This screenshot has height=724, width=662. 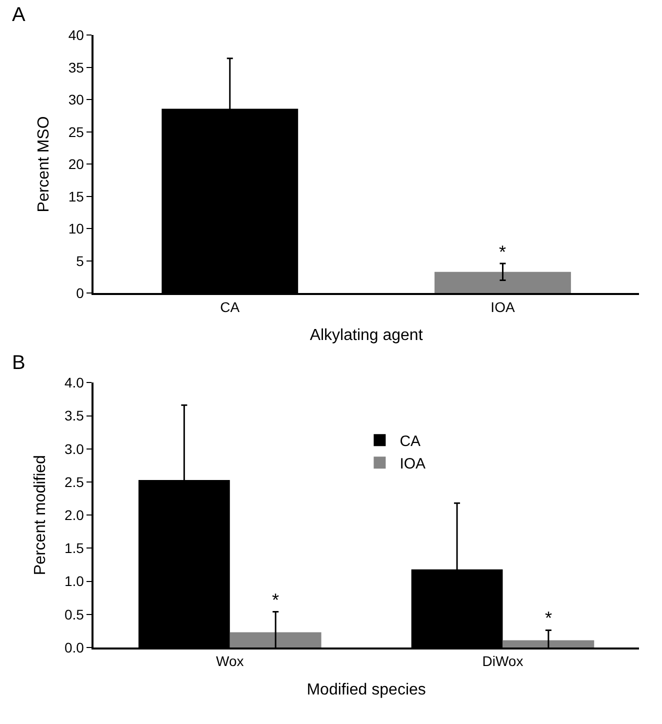 I want to click on y-tick-label: 0, so click(x=80, y=293).